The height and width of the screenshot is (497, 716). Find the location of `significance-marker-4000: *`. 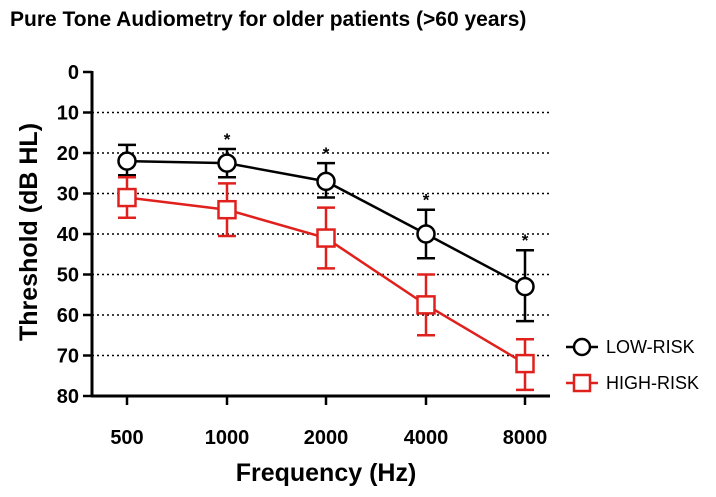

significance-marker-4000: * is located at coordinates (426, 200).